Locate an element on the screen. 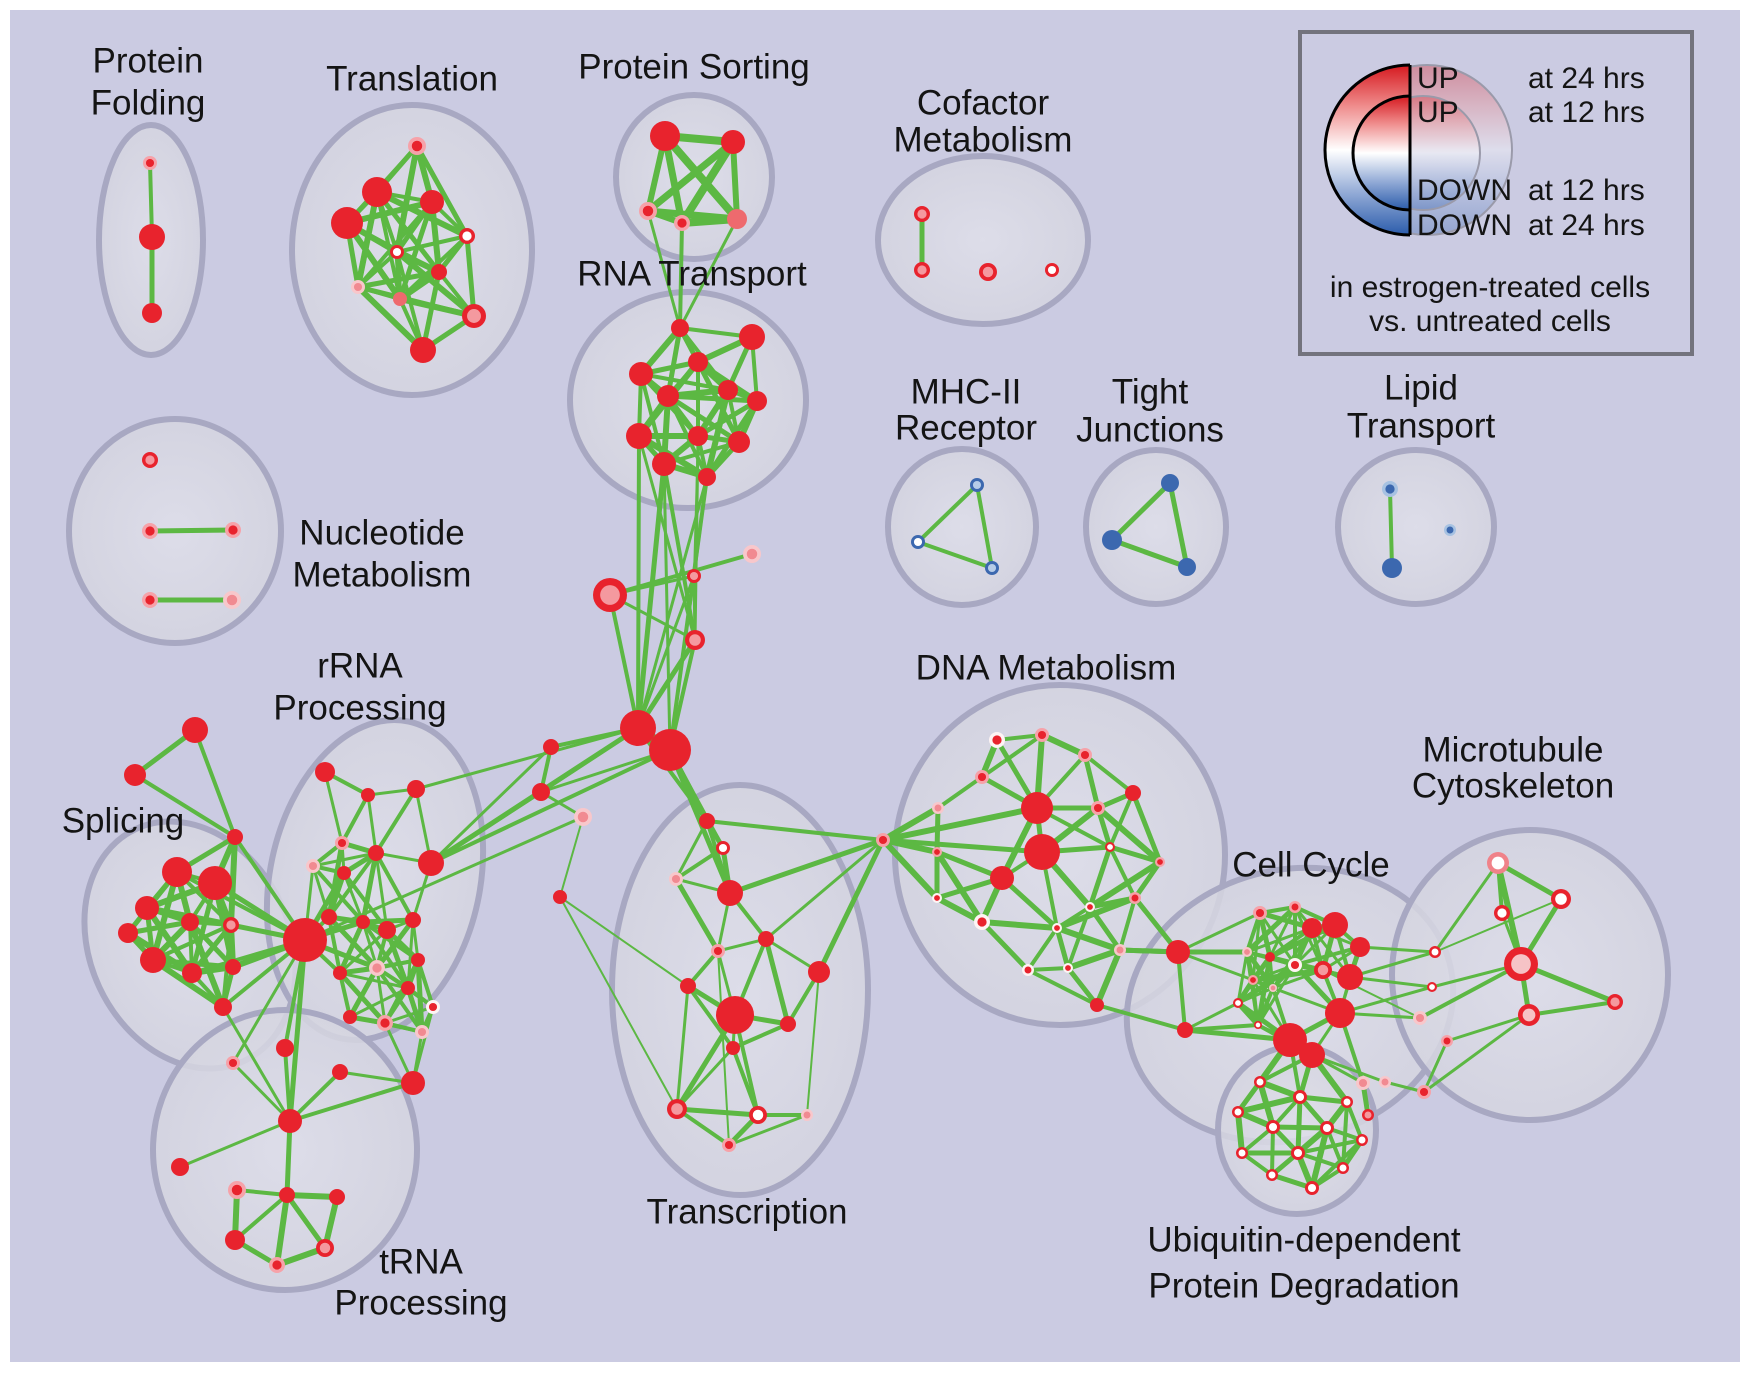 This screenshot has height=1376, width=1750. cluster-label-cell-cycle: Cell Cycle is located at coordinates (1311, 865).